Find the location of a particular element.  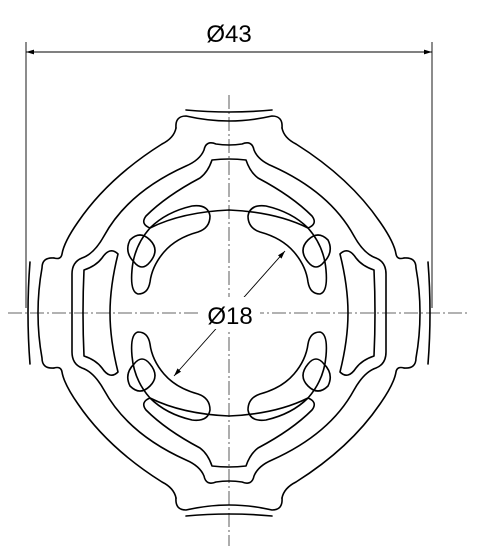

inner-label-background is located at coordinates (230, 313).